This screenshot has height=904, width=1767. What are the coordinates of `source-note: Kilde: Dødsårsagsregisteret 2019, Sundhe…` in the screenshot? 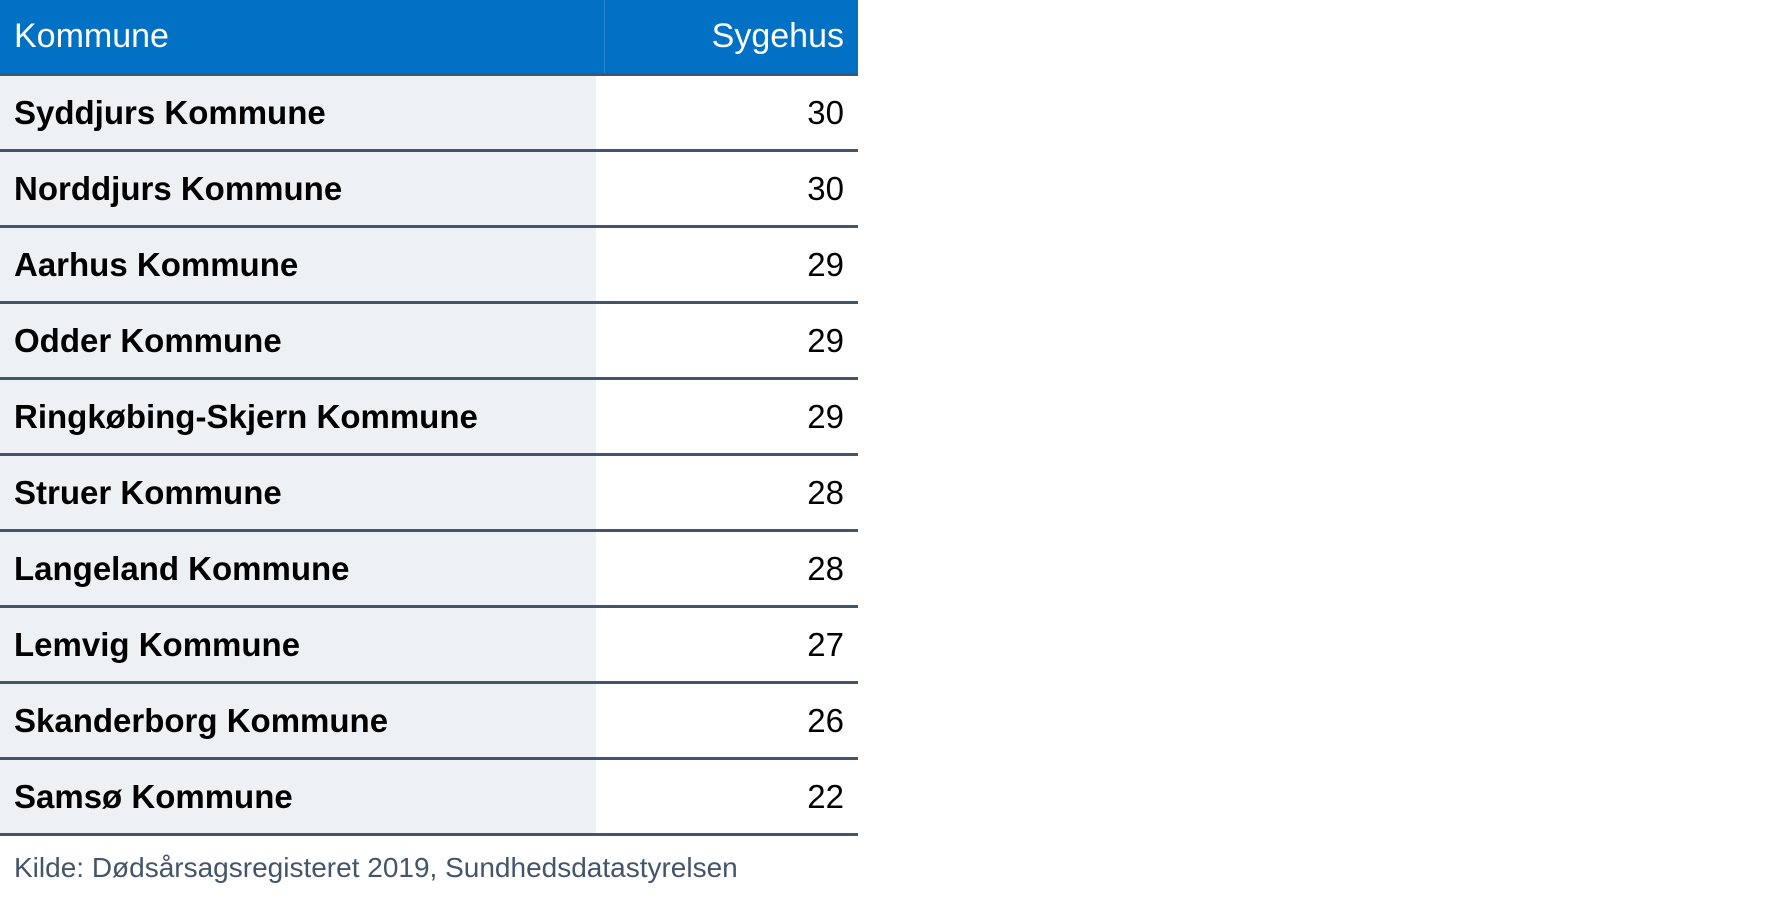 It's located at (376, 867).